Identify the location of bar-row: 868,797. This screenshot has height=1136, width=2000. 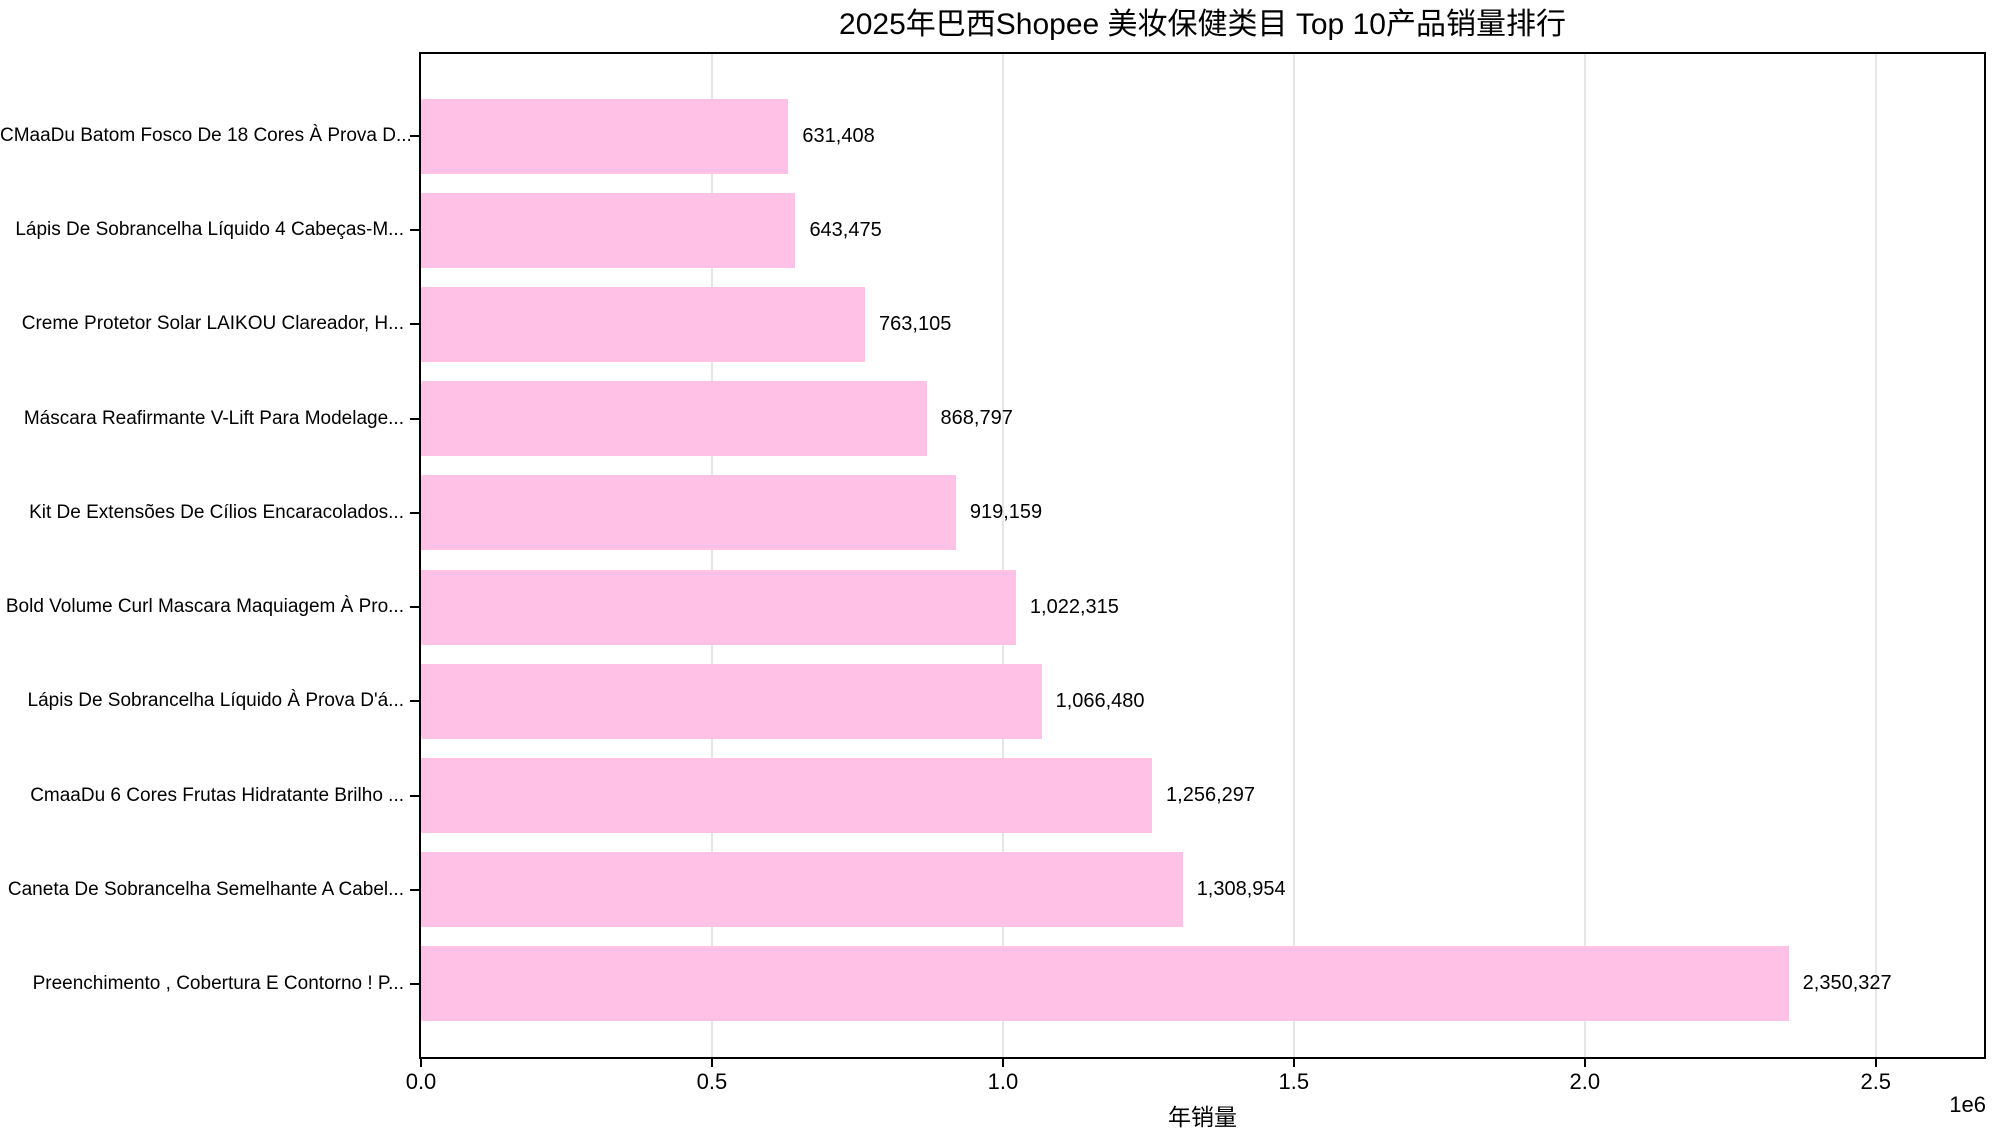
(1202, 419).